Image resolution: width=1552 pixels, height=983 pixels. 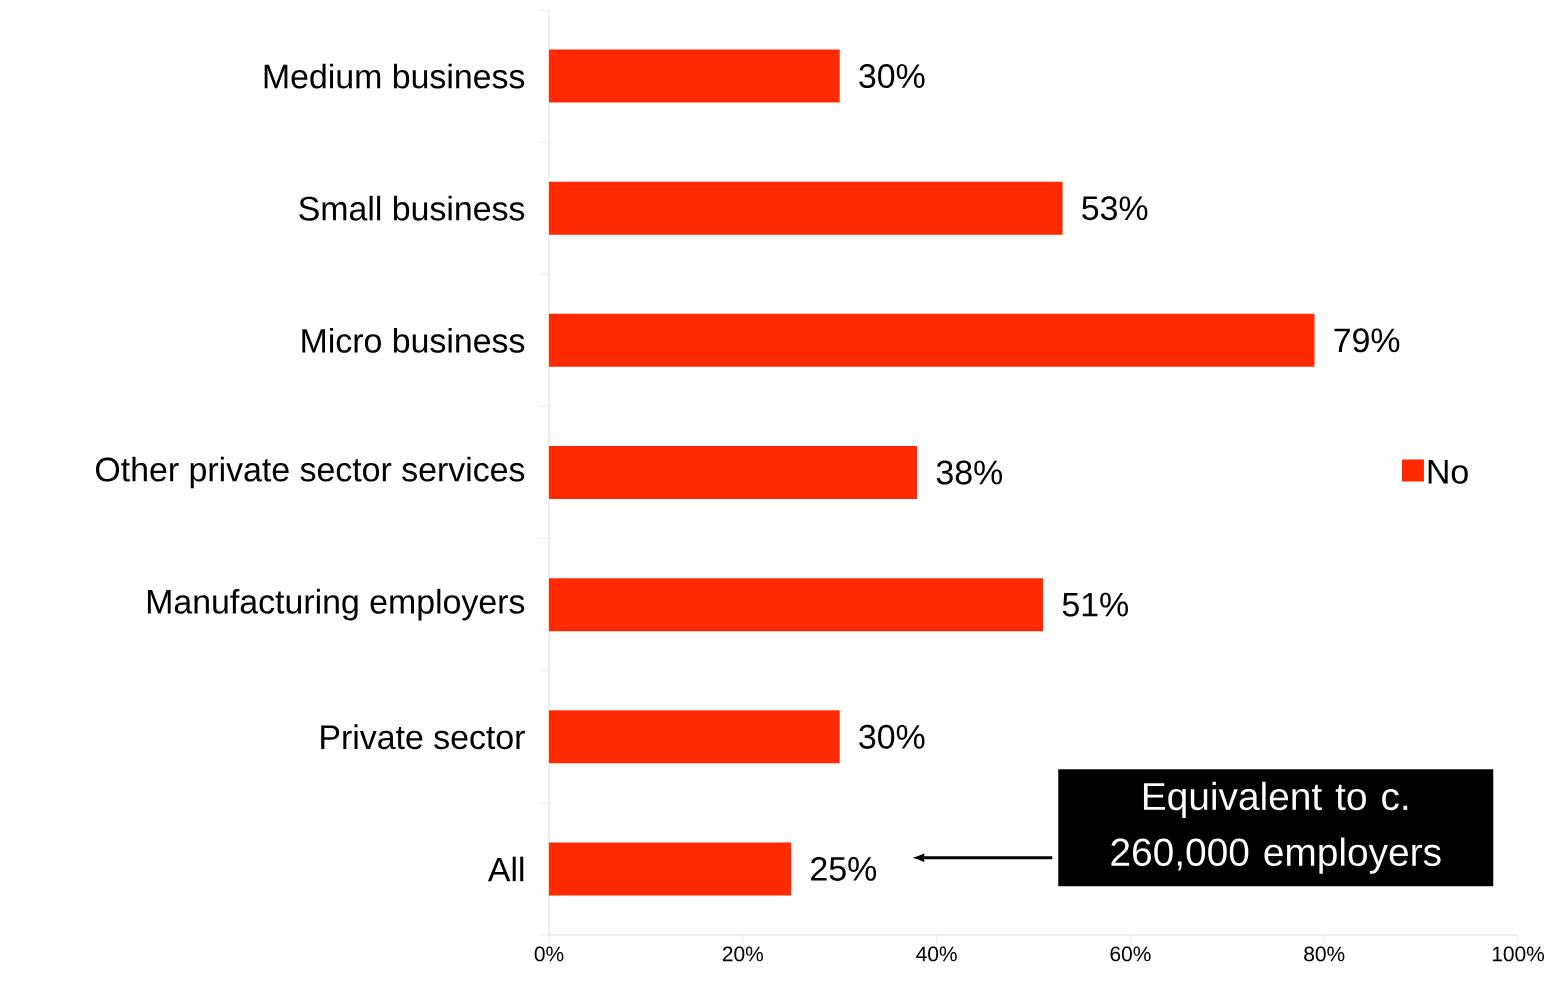 I want to click on x-tick-label: 40%, so click(x=936, y=954).